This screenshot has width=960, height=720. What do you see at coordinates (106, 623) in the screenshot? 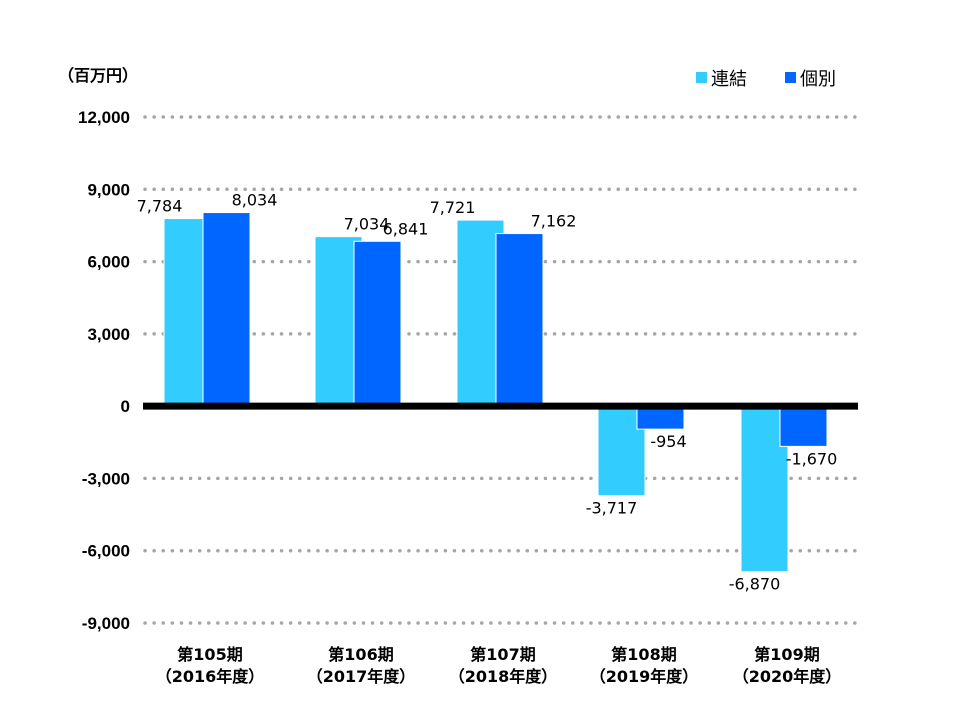
I see `y-tick-label: -9,000` at bounding box center [106, 623].